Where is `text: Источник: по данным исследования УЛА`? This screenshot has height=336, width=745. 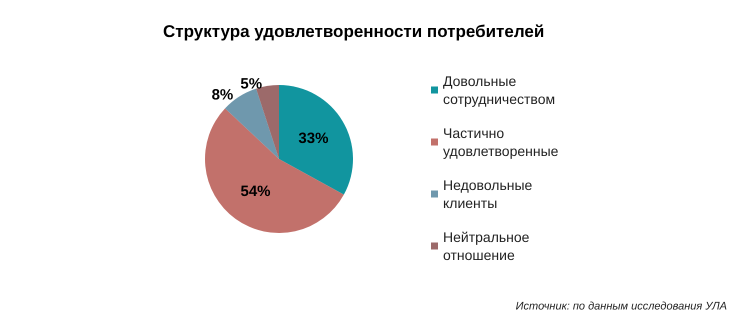
text: Источник: по данным исследования УЛА is located at coordinates (621, 306).